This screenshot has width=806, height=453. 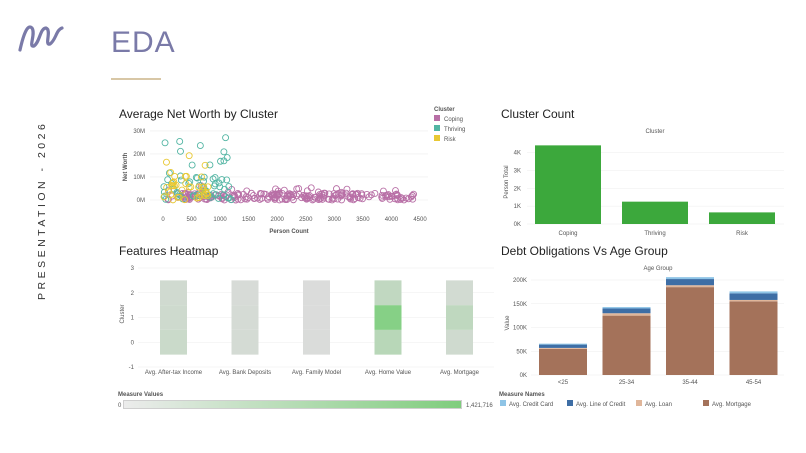 I want to click on scatter-y-axis-label: Net Worth, so click(x=126, y=166).